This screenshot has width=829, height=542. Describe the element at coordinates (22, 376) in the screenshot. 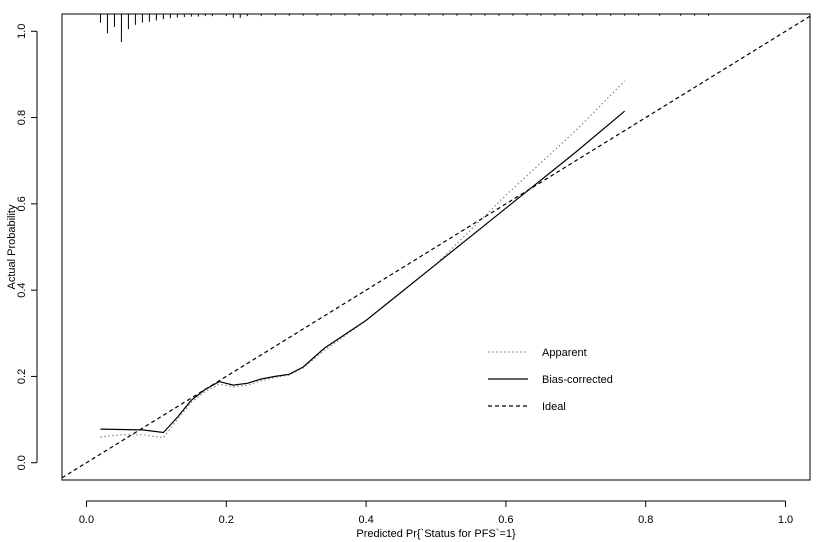

I see `y-tick-label: 0.2` at that location.